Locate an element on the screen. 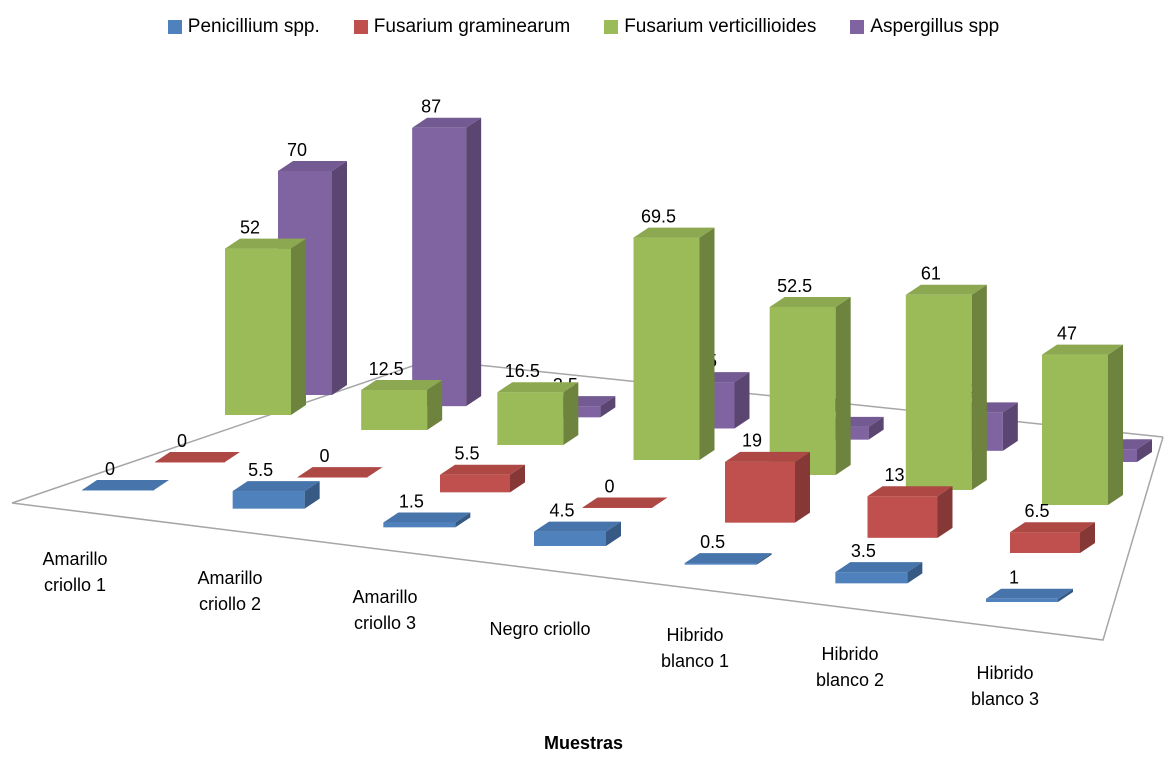  data-label: 1 is located at coordinates (1014, 578).